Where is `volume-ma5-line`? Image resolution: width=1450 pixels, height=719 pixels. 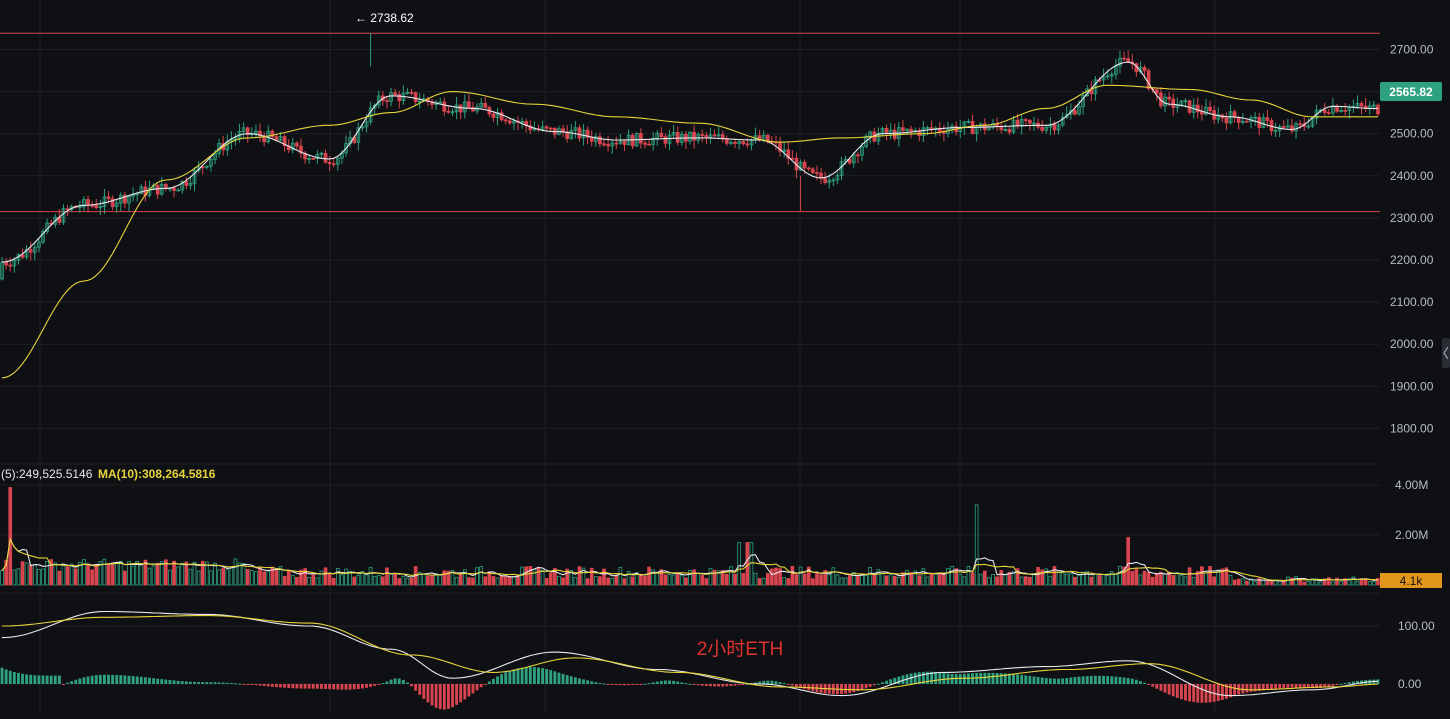
volume-ma5-line is located at coordinates (690, 559).